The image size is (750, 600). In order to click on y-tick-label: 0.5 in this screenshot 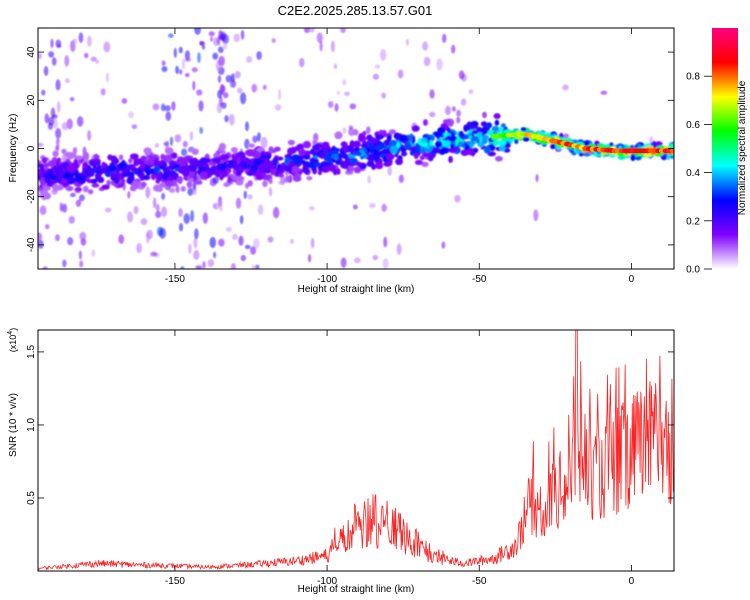, I will do `click(31, 498)`.